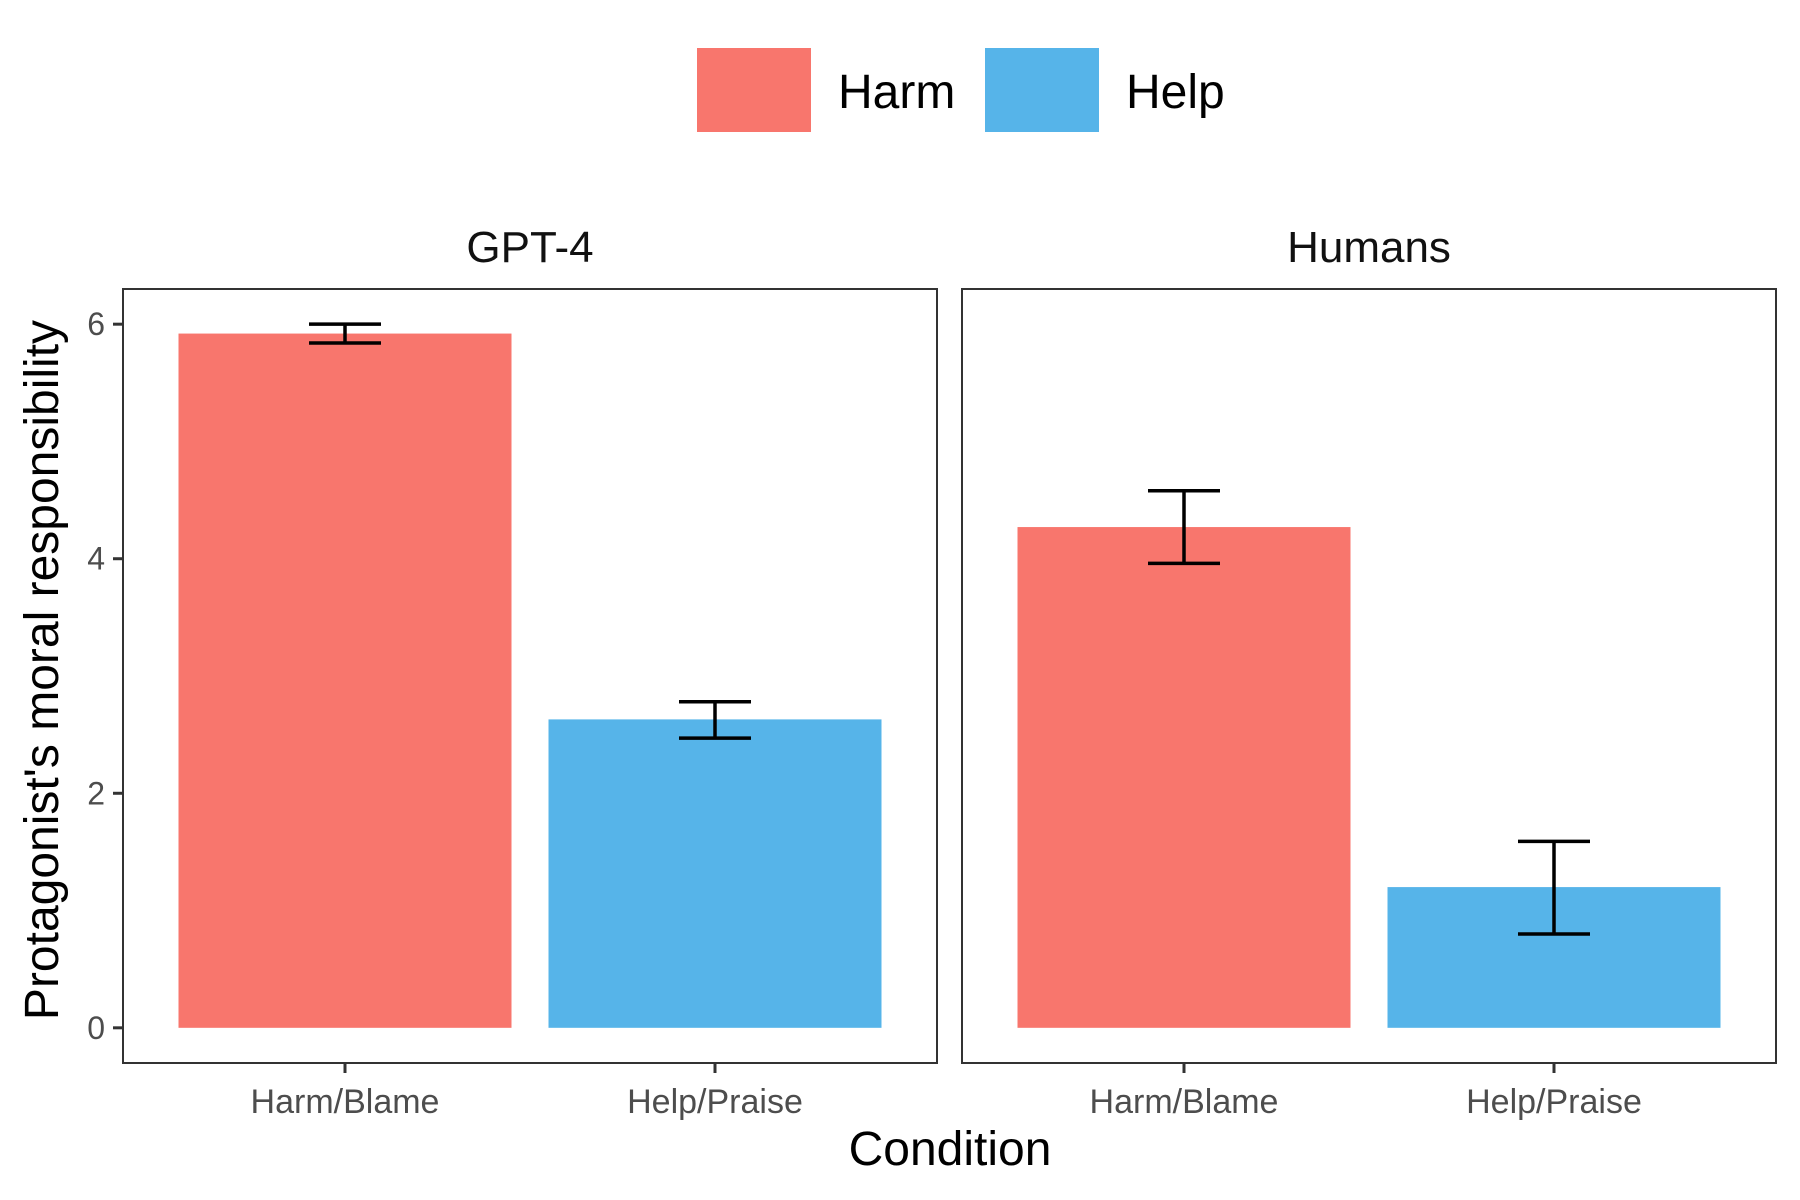 The width and height of the screenshot is (1800, 1200). I want to click on x-axis-title: Condition, so click(950, 1149).